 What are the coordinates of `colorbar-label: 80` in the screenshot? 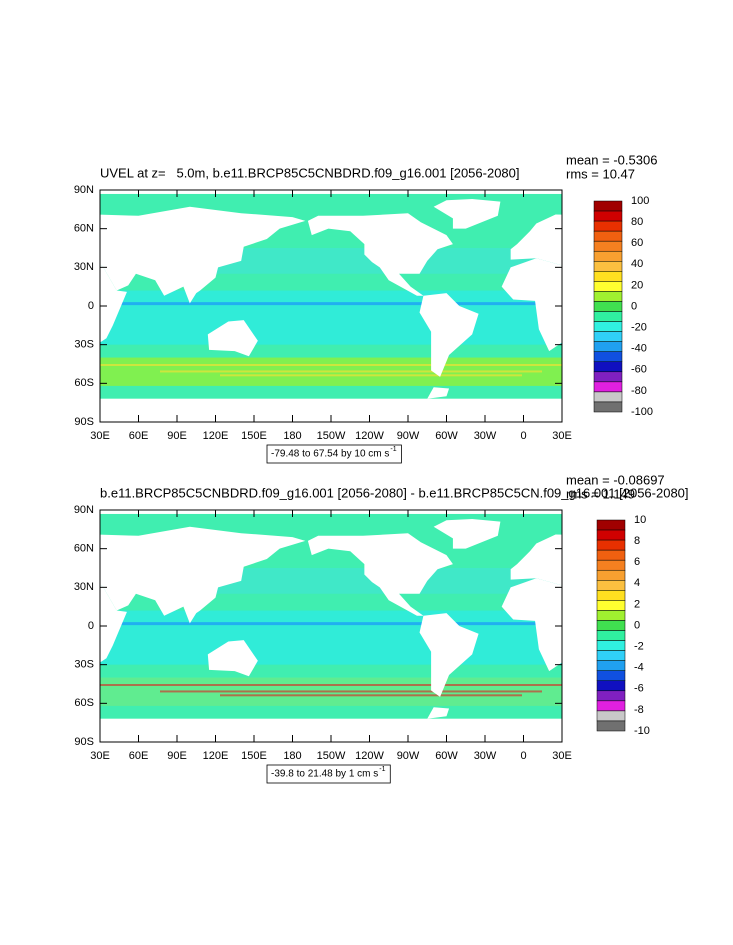 It's located at (637, 222).